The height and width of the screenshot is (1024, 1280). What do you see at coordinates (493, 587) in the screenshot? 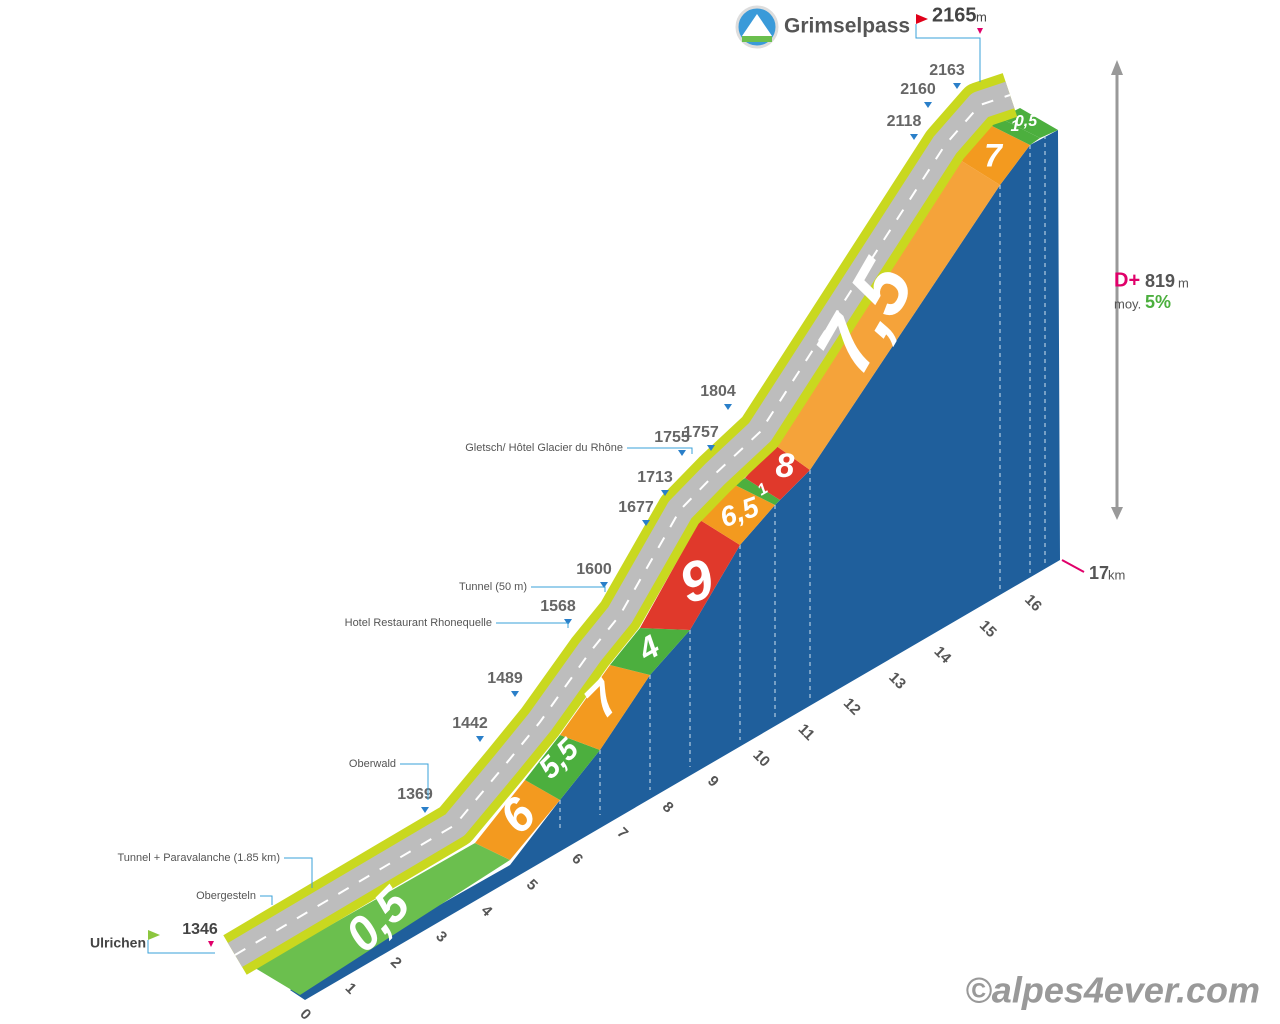
I see `place-label: Tunnel (50 m)` at bounding box center [493, 587].